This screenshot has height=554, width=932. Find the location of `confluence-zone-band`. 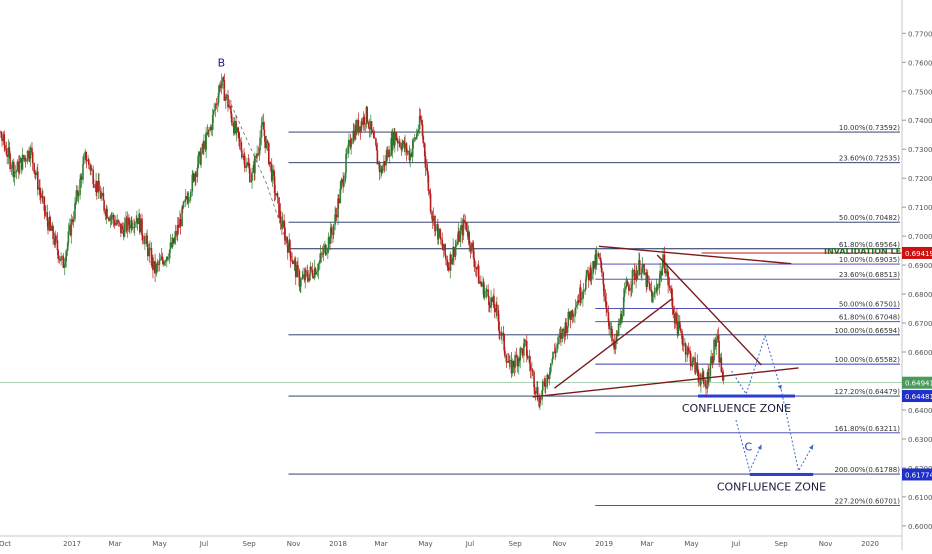

confluence-zone-band is located at coordinates (781, 474).